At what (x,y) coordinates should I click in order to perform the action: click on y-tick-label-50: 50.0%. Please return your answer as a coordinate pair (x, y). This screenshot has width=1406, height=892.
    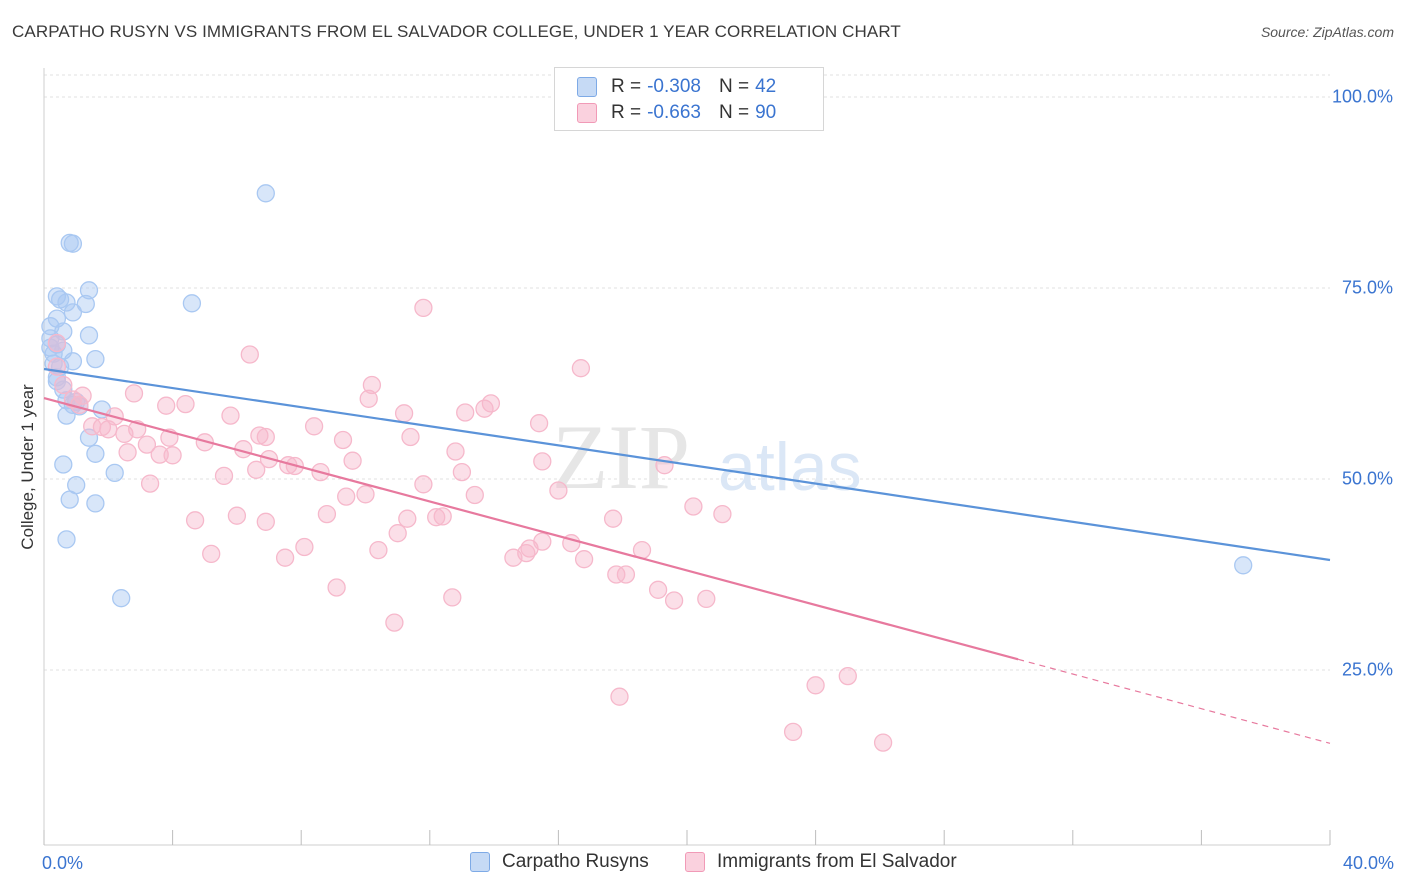
    Looking at the image, I should click on (1367, 478).